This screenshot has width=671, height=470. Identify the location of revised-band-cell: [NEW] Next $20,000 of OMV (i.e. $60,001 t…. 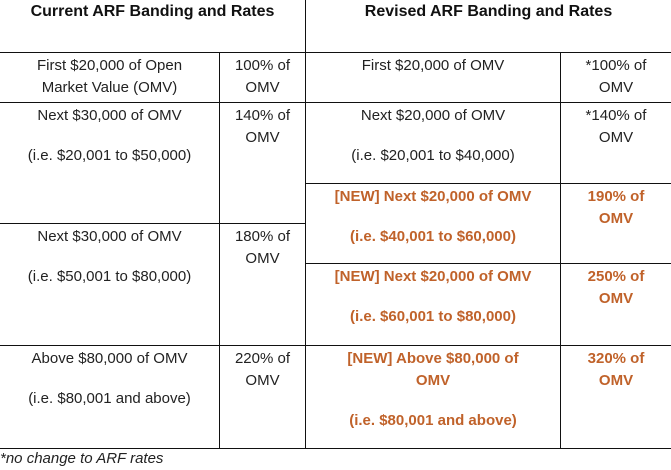
(433, 297).